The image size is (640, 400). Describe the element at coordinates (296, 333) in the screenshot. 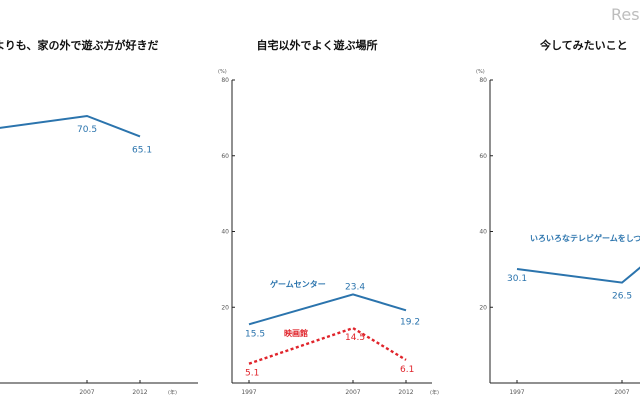

I see `chart-2-series-2-label: 映画館` at that location.